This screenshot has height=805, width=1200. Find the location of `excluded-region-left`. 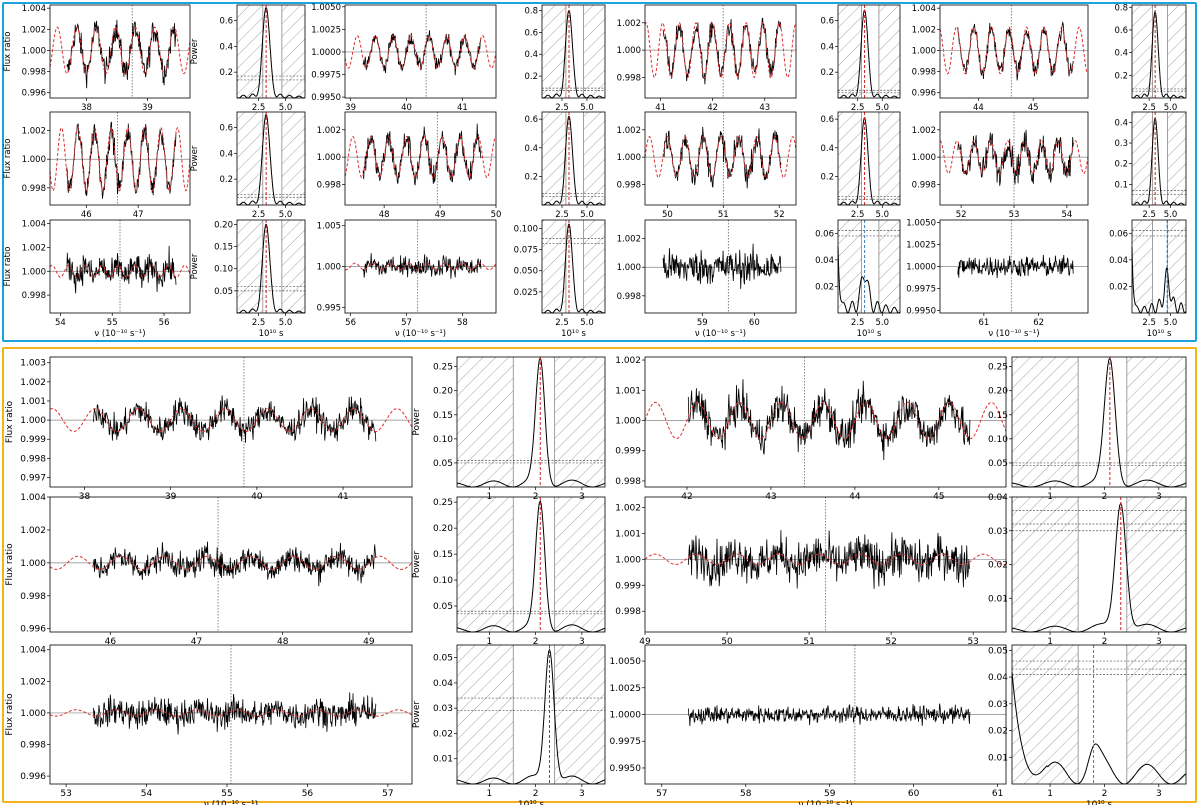

excluded-region-left is located at coordinates (850, 51).